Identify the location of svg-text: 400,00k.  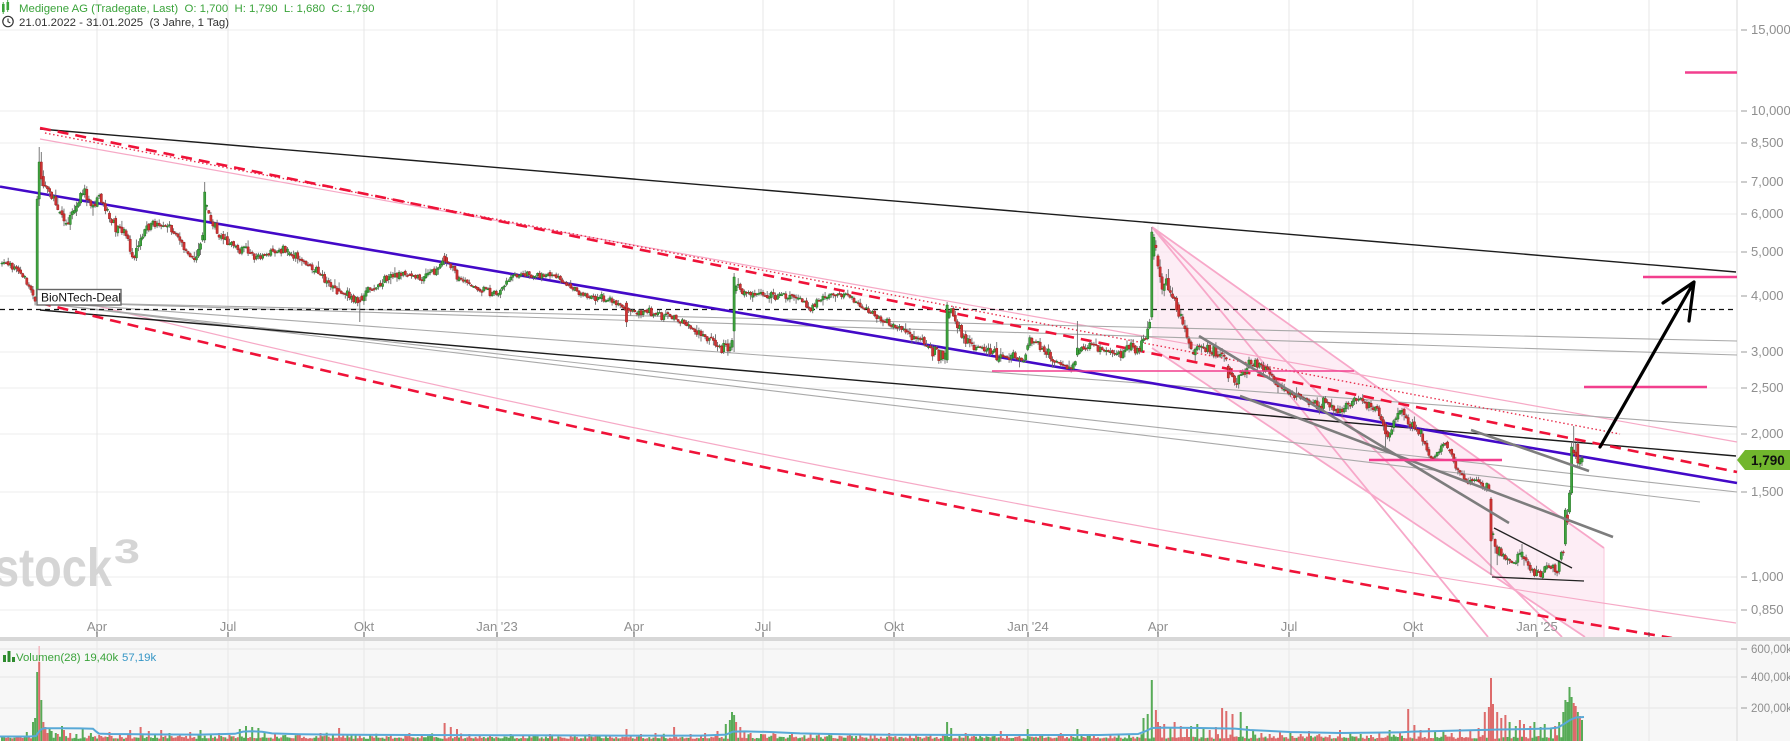
(1770, 678).